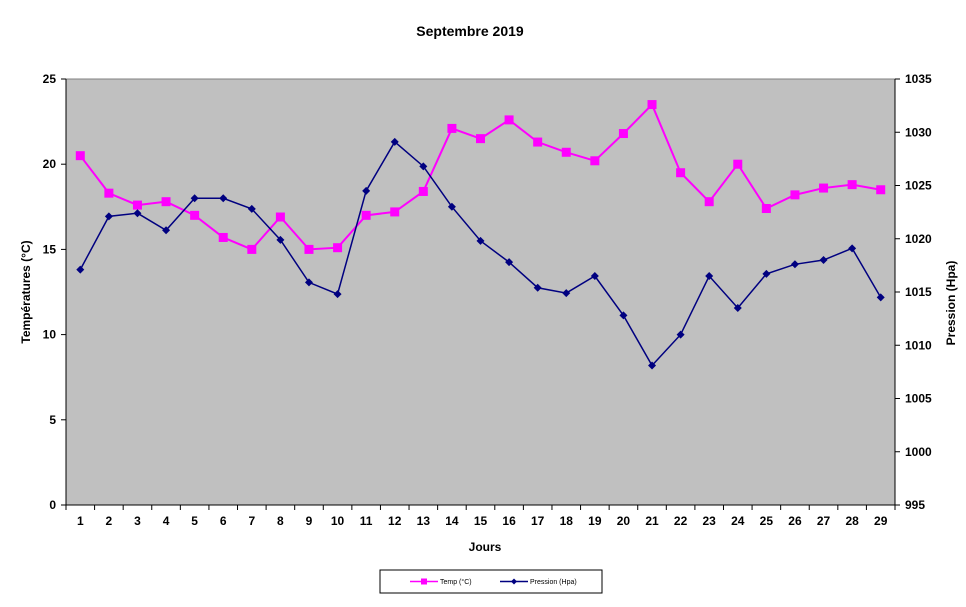 Image resolution: width=966 pixels, height=607 pixels. Describe the element at coordinates (470, 31) in the screenshot. I see `chart-title: Septembre 2019` at that location.